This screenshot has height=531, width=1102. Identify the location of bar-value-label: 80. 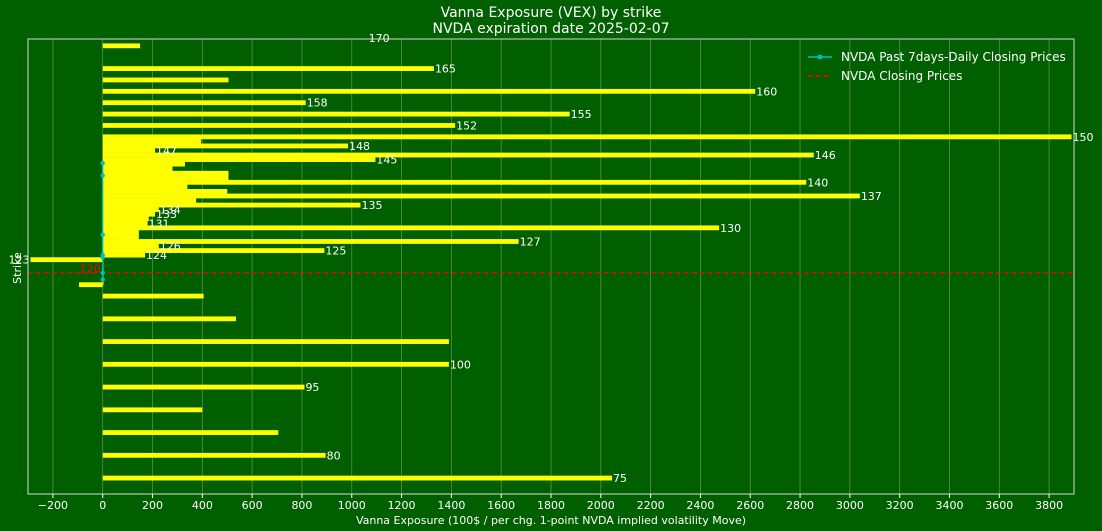
(334, 455).